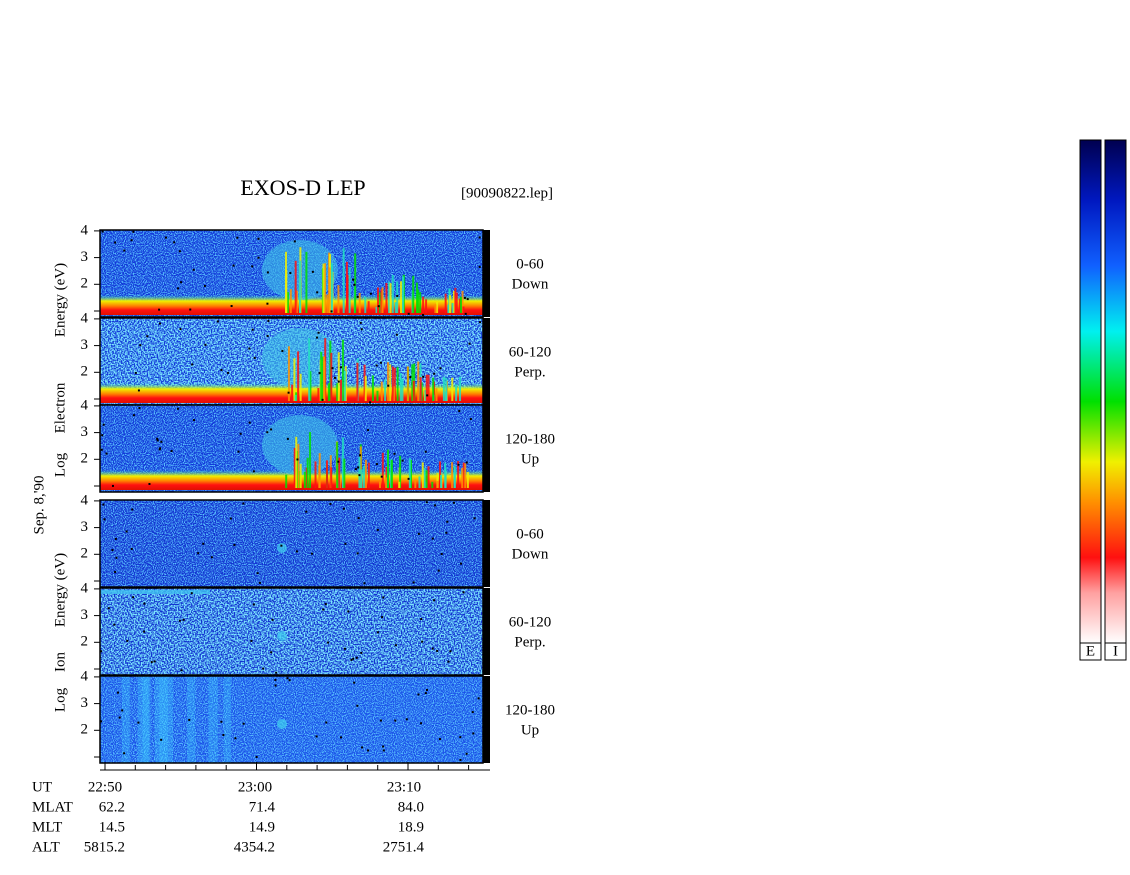 This screenshot has width=1130, height=875. Describe the element at coordinates (486, 448) in the screenshot. I see `right-strip` at that location.